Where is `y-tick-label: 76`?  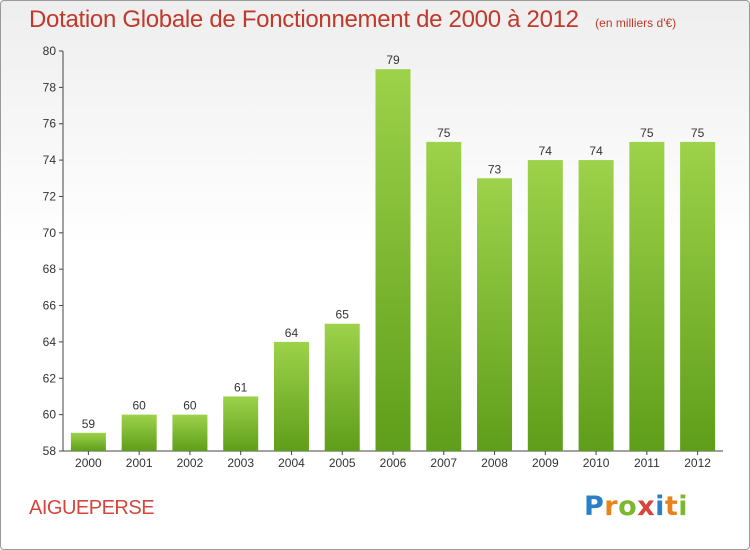 y-tick-label: 76 is located at coordinates (50, 124).